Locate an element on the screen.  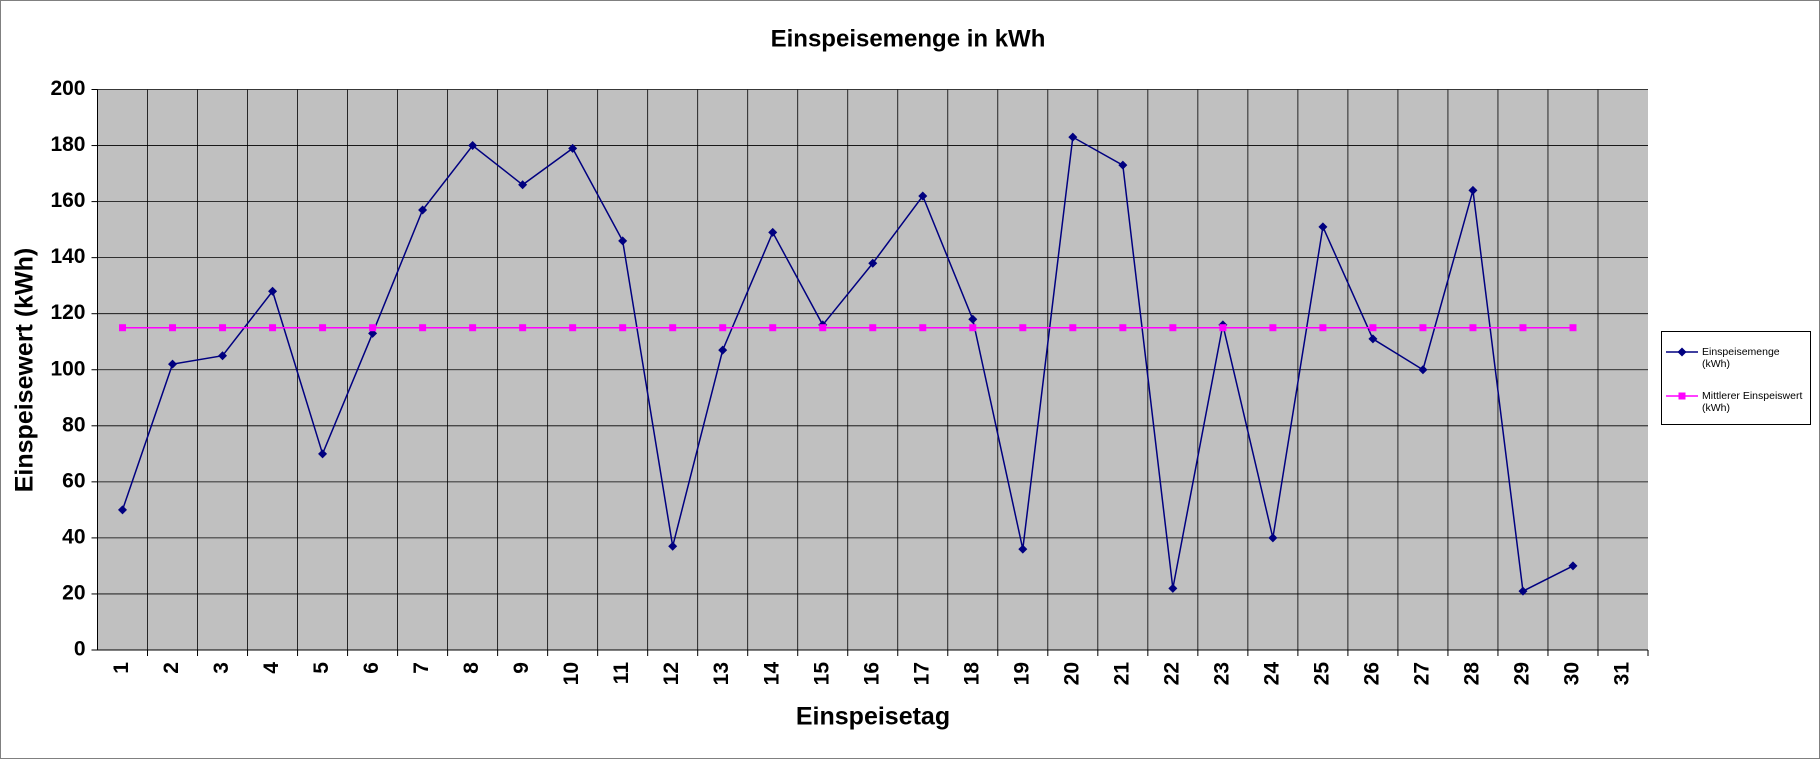
x-tick-label: 1 is located at coordinates (121, 668).